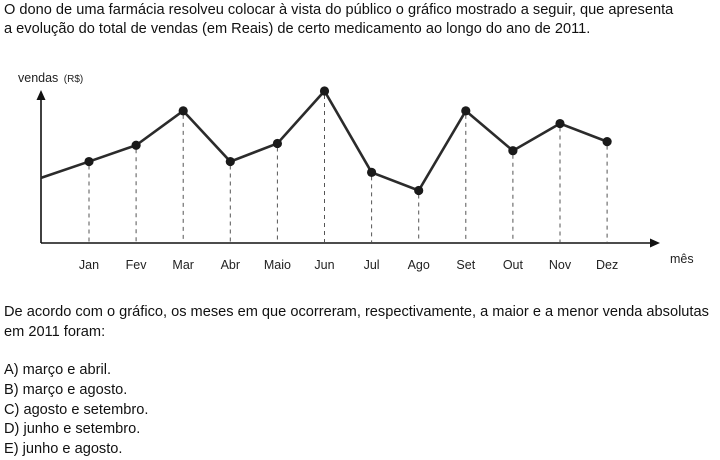  What do you see at coordinates (466, 111) in the screenshot?
I see `point-set` at bounding box center [466, 111].